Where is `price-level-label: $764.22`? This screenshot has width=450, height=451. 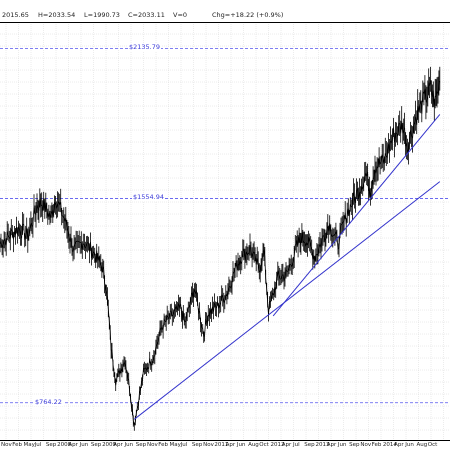 price-level-label: $764.22 is located at coordinates (48, 401).